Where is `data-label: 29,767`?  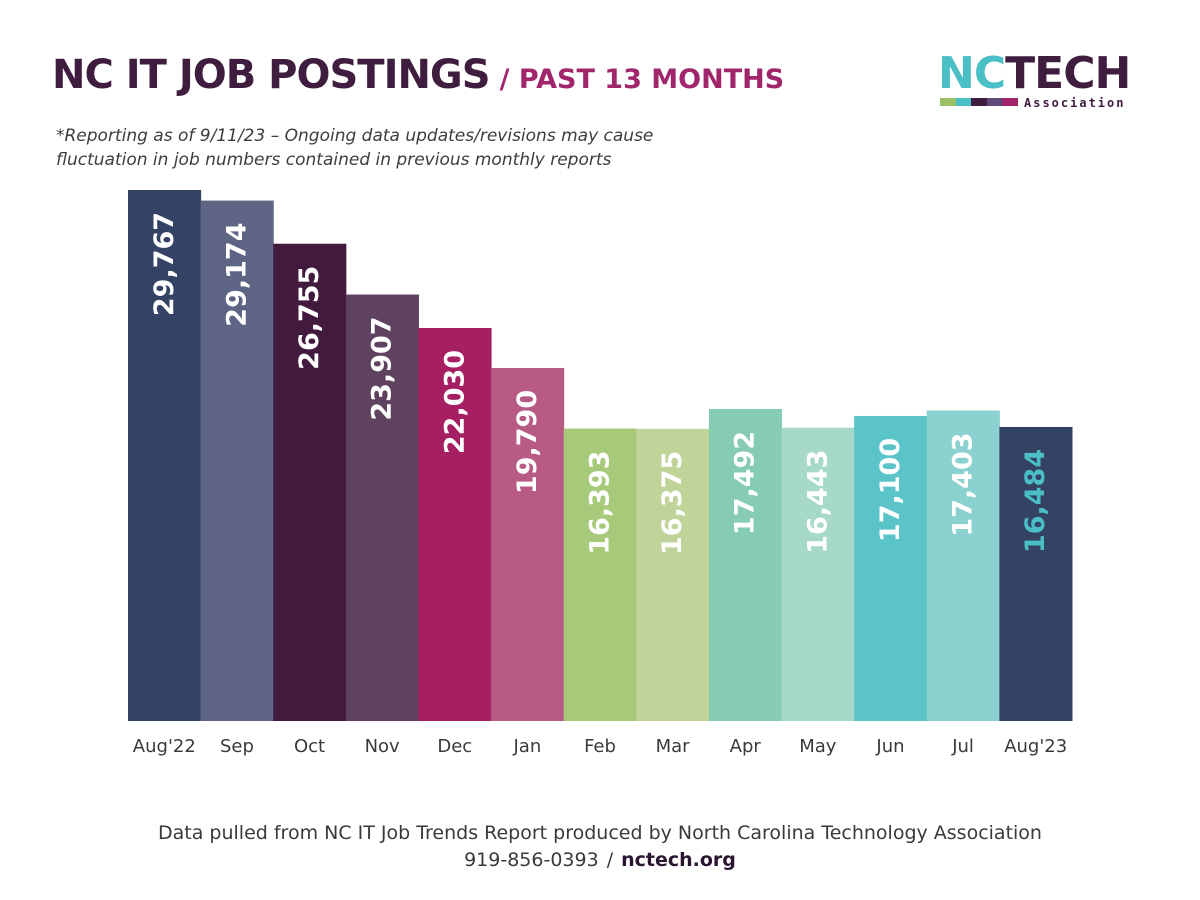
data-label: 29,767 is located at coordinates (164, 264).